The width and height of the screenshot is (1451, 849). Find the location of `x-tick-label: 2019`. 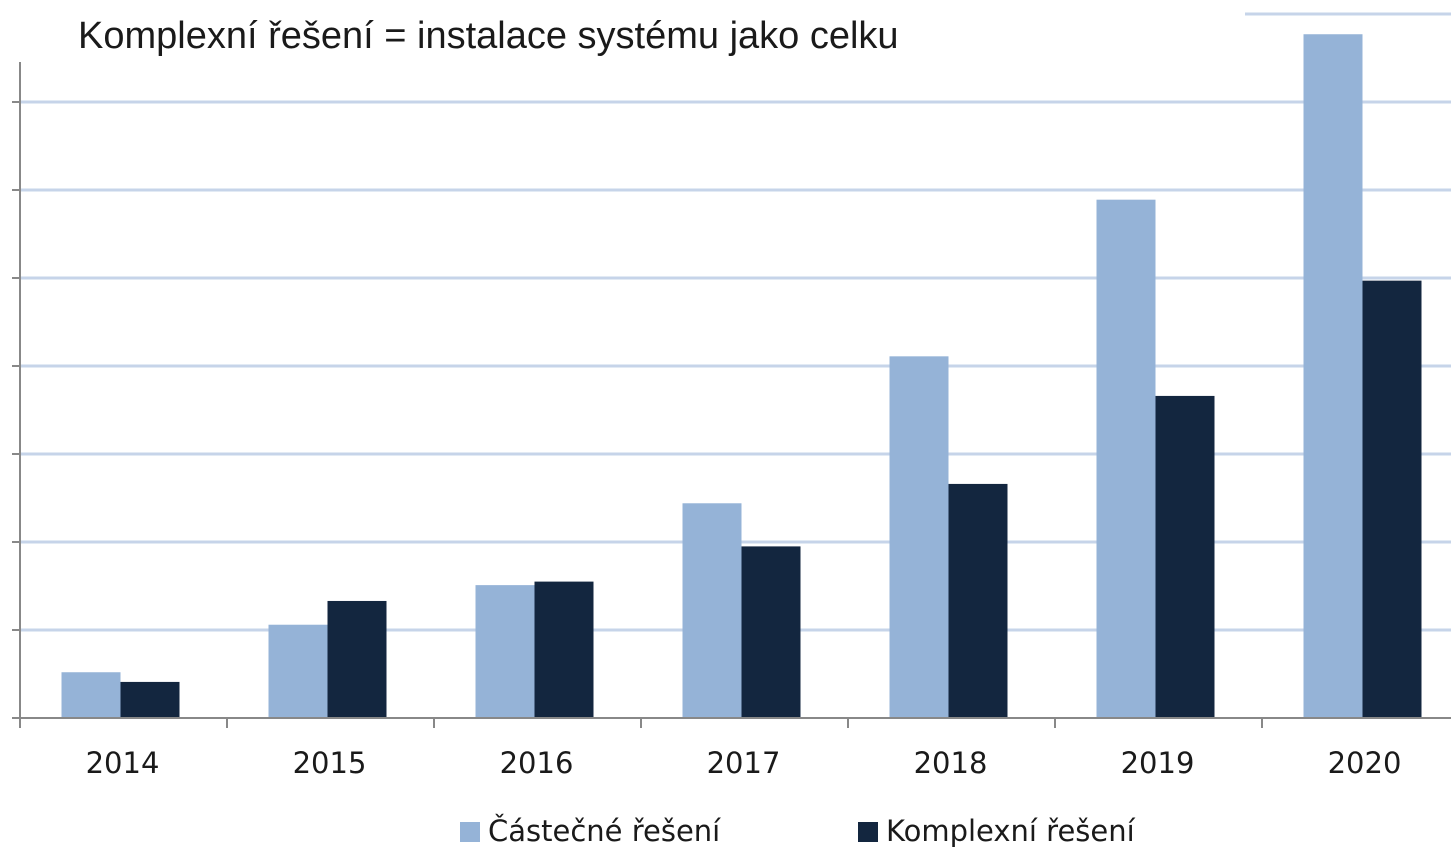

x-tick-label: 2019 is located at coordinates (1158, 763).